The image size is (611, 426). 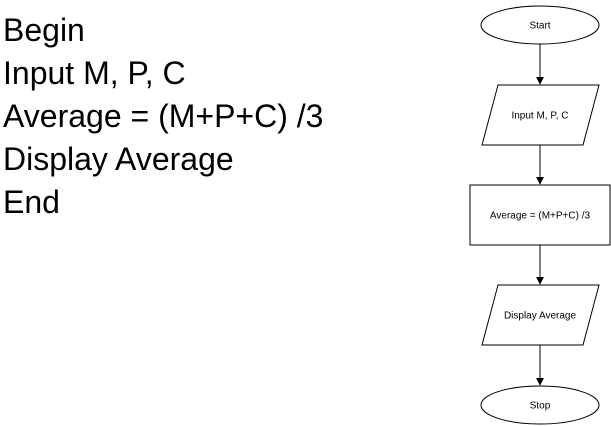 I want to click on input-node: Input M, P, C, so click(x=540, y=115).